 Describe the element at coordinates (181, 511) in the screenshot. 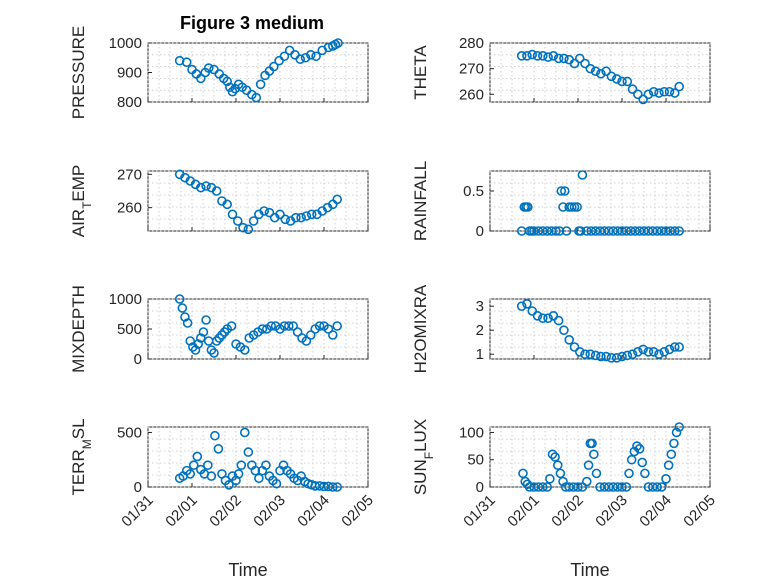

I see `x-tick-label: 02/01` at that location.